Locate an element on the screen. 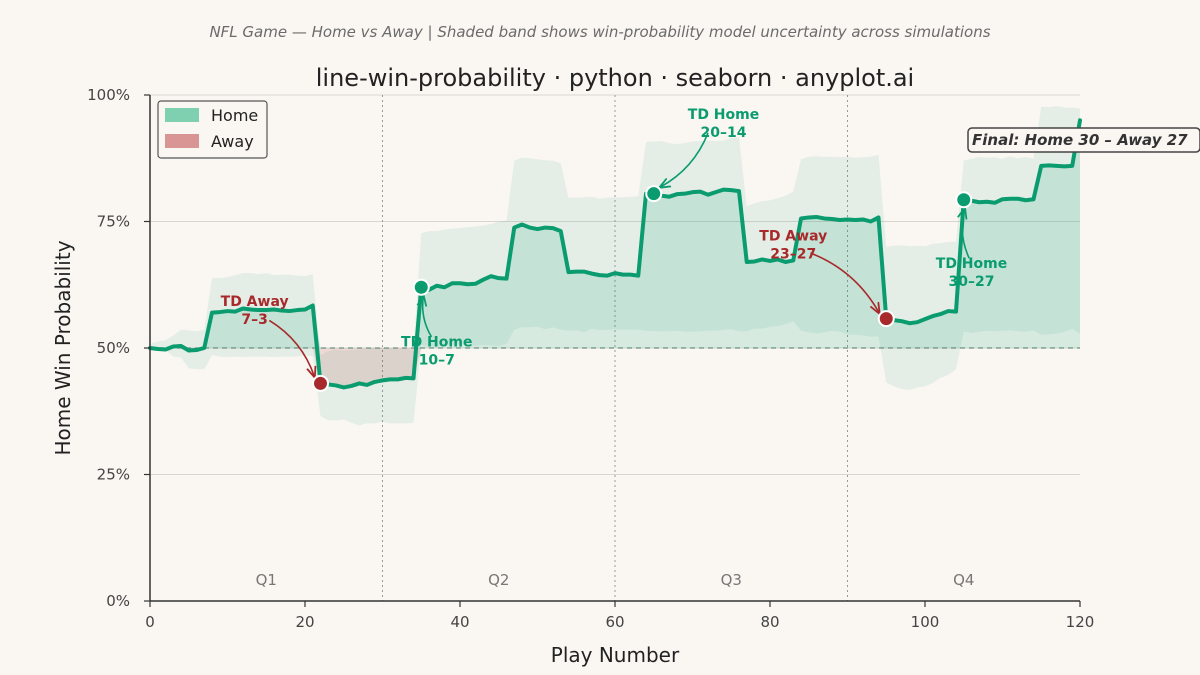 This screenshot has height=675, width=1200. legend-swatch-away is located at coordinates (182, 141).